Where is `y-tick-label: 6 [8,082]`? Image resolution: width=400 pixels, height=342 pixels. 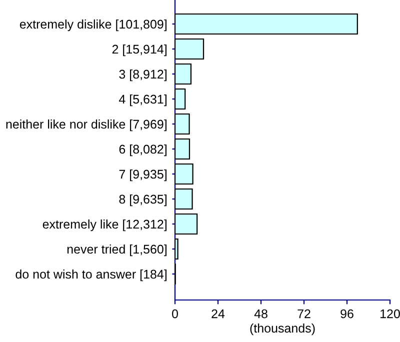 y-tick-label: 6 [8,082] is located at coordinates (142, 150).